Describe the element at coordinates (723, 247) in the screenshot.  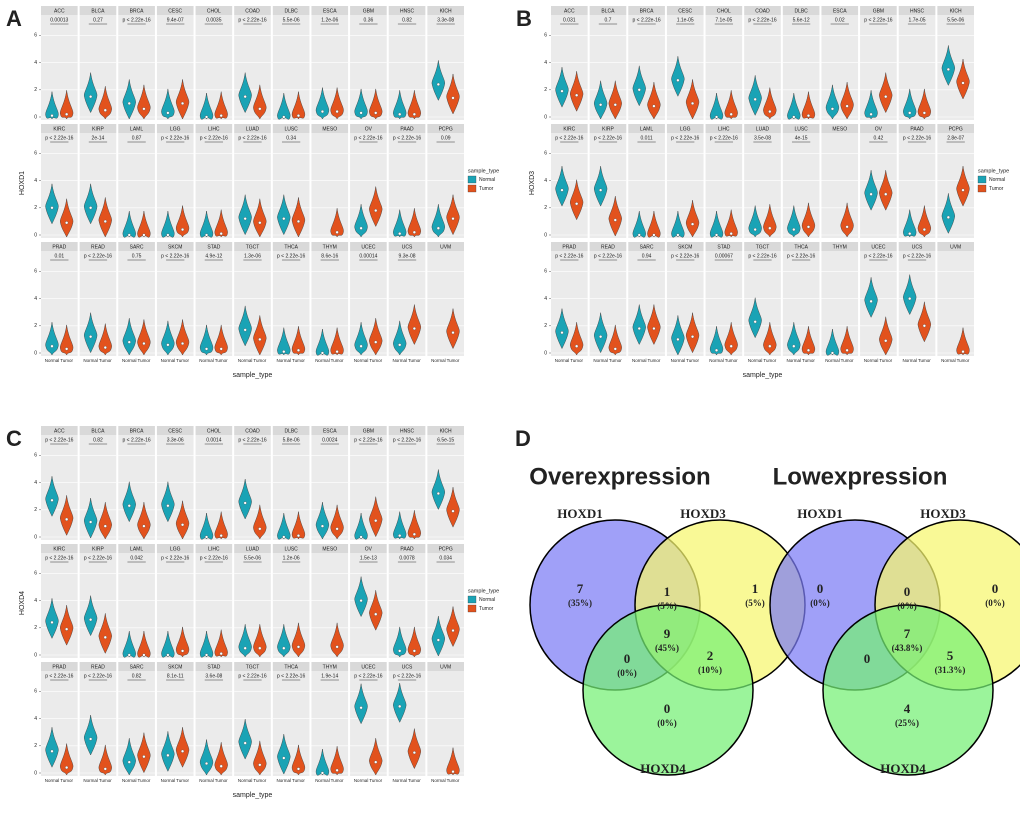
I see `facet-title: STAD` at that location.